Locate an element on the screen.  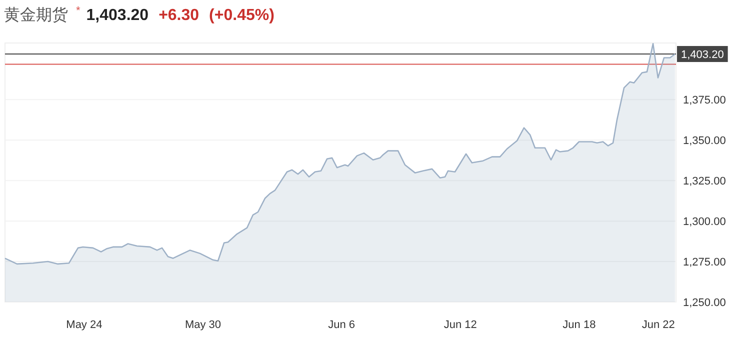
xtick: Jun 6 is located at coordinates (342, 325).